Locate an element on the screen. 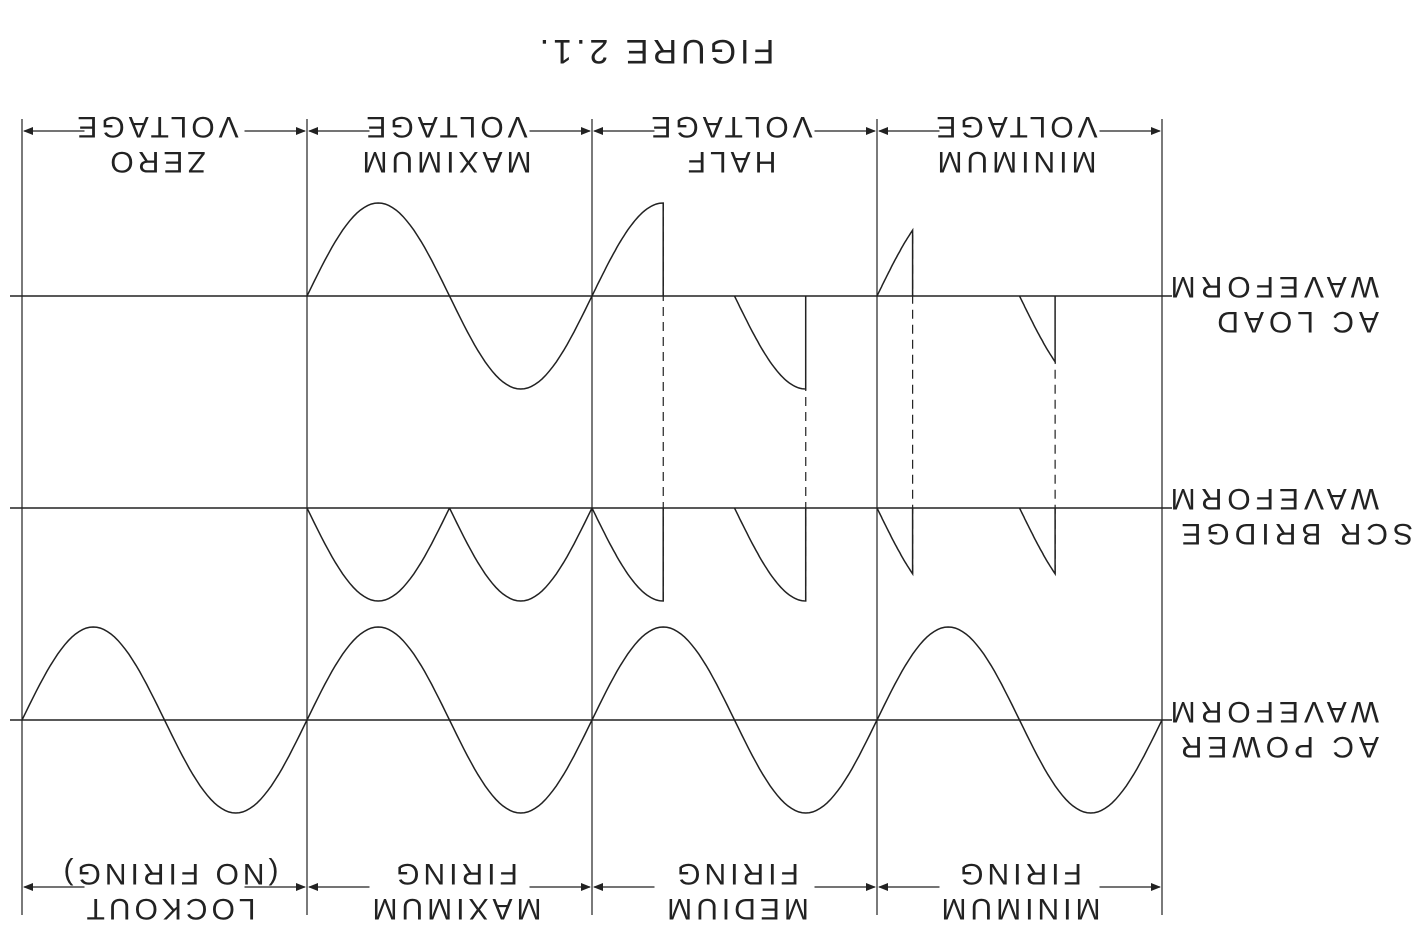 Image resolution: width=1419 pixels, height=927 pixels. row-label-ac-load-line1: AC LOAD is located at coordinates (1295, 321).